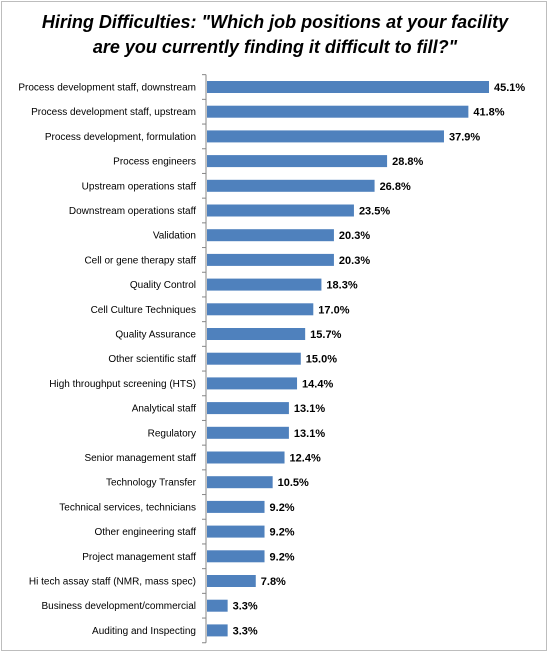  What do you see at coordinates (488, 113) in the screenshot?
I see `value-label: 41.8%` at bounding box center [488, 113].